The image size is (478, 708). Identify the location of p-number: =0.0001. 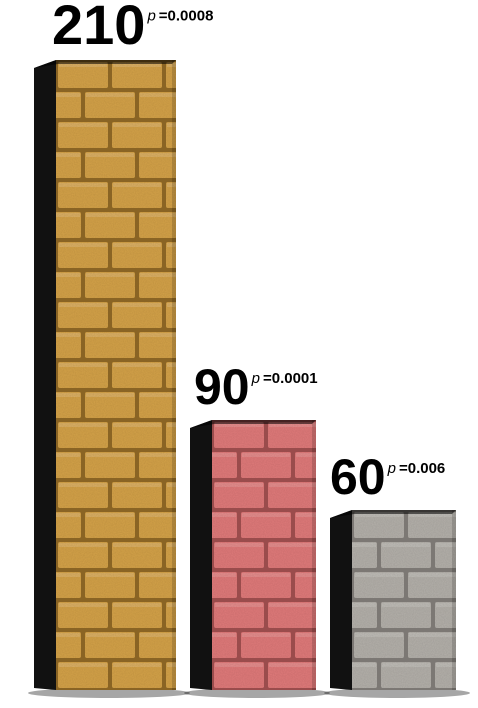
(290, 378).